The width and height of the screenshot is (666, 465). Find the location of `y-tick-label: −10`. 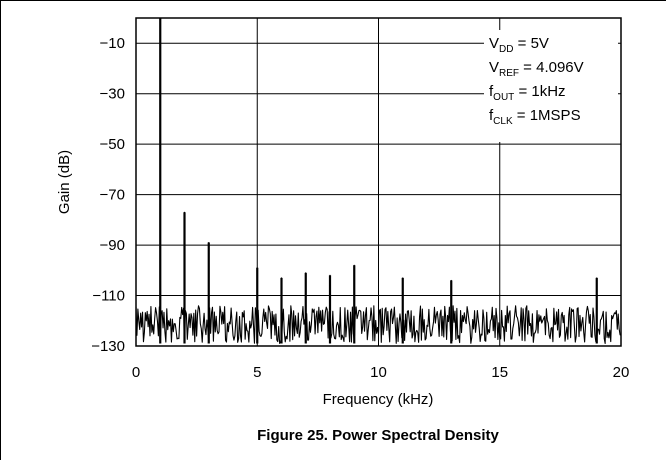

y-tick-label: −10 is located at coordinates (112, 43).